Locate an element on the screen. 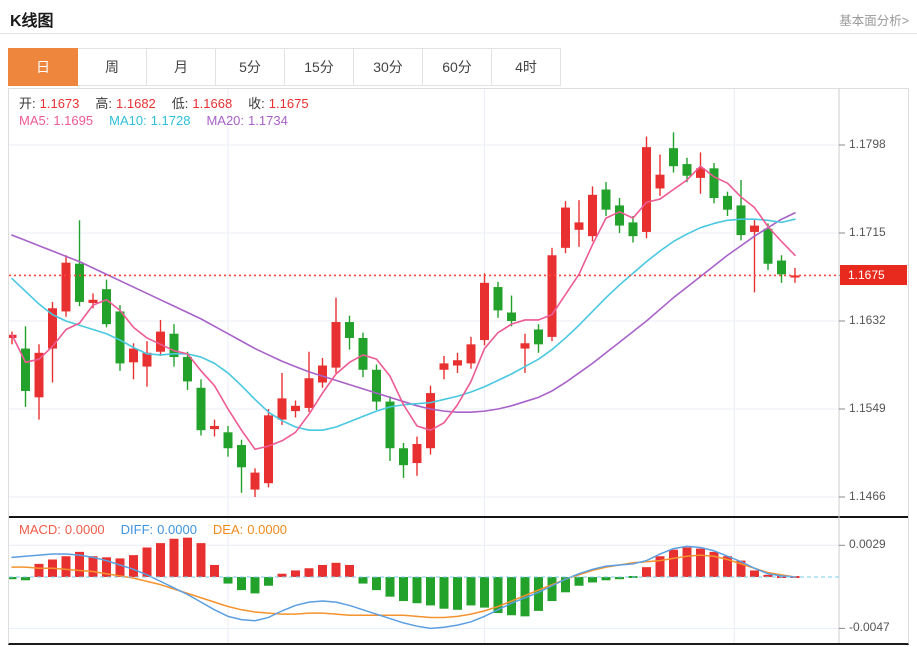 The height and width of the screenshot is (647, 917). ohlc-legend: 开: 1.1673 高: 1.1682 低: 1.1668 收: 1.1675 is located at coordinates (172, 102).